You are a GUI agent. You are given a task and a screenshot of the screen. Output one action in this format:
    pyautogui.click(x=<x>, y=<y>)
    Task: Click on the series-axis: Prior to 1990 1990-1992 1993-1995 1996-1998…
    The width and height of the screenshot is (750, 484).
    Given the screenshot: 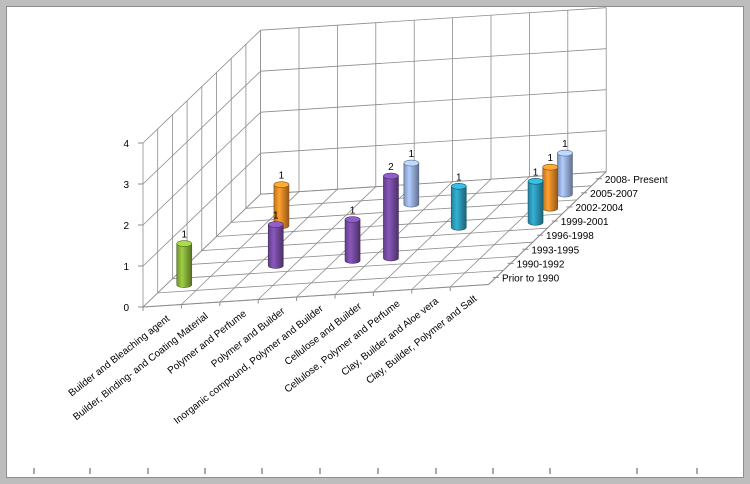 What is the action you would take?
    pyautogui.click(x=580, y=229)
    